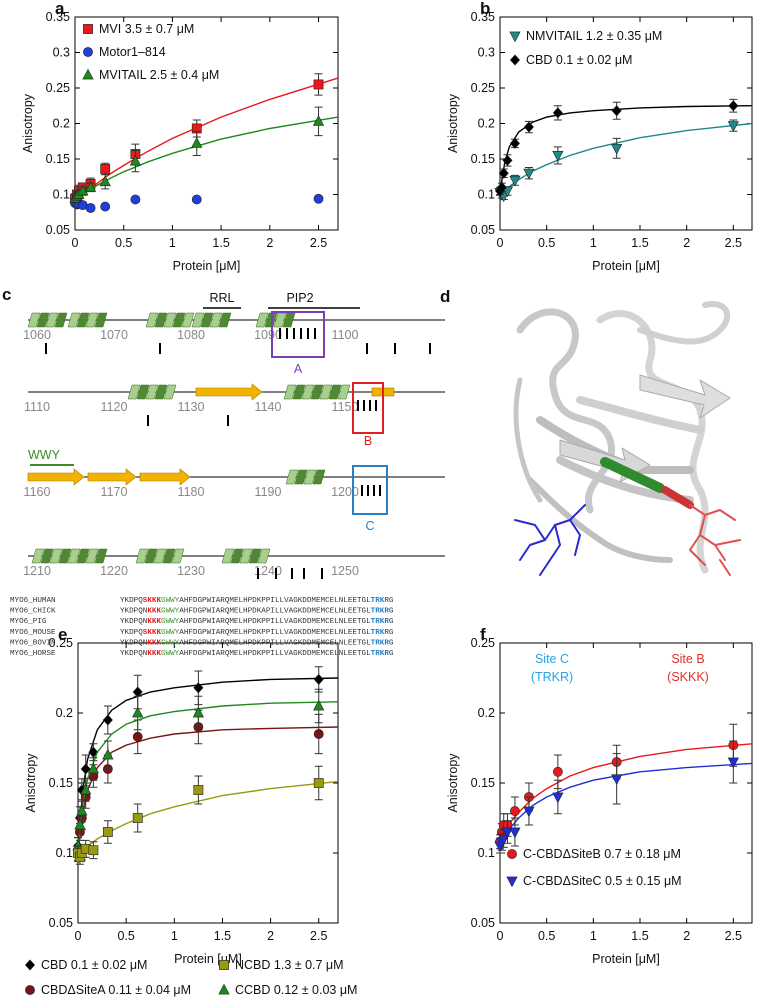 This screenshot has height=1002, width=766. I want to click on sequence-name: MYO6_MOUSE, so click(33, 633).